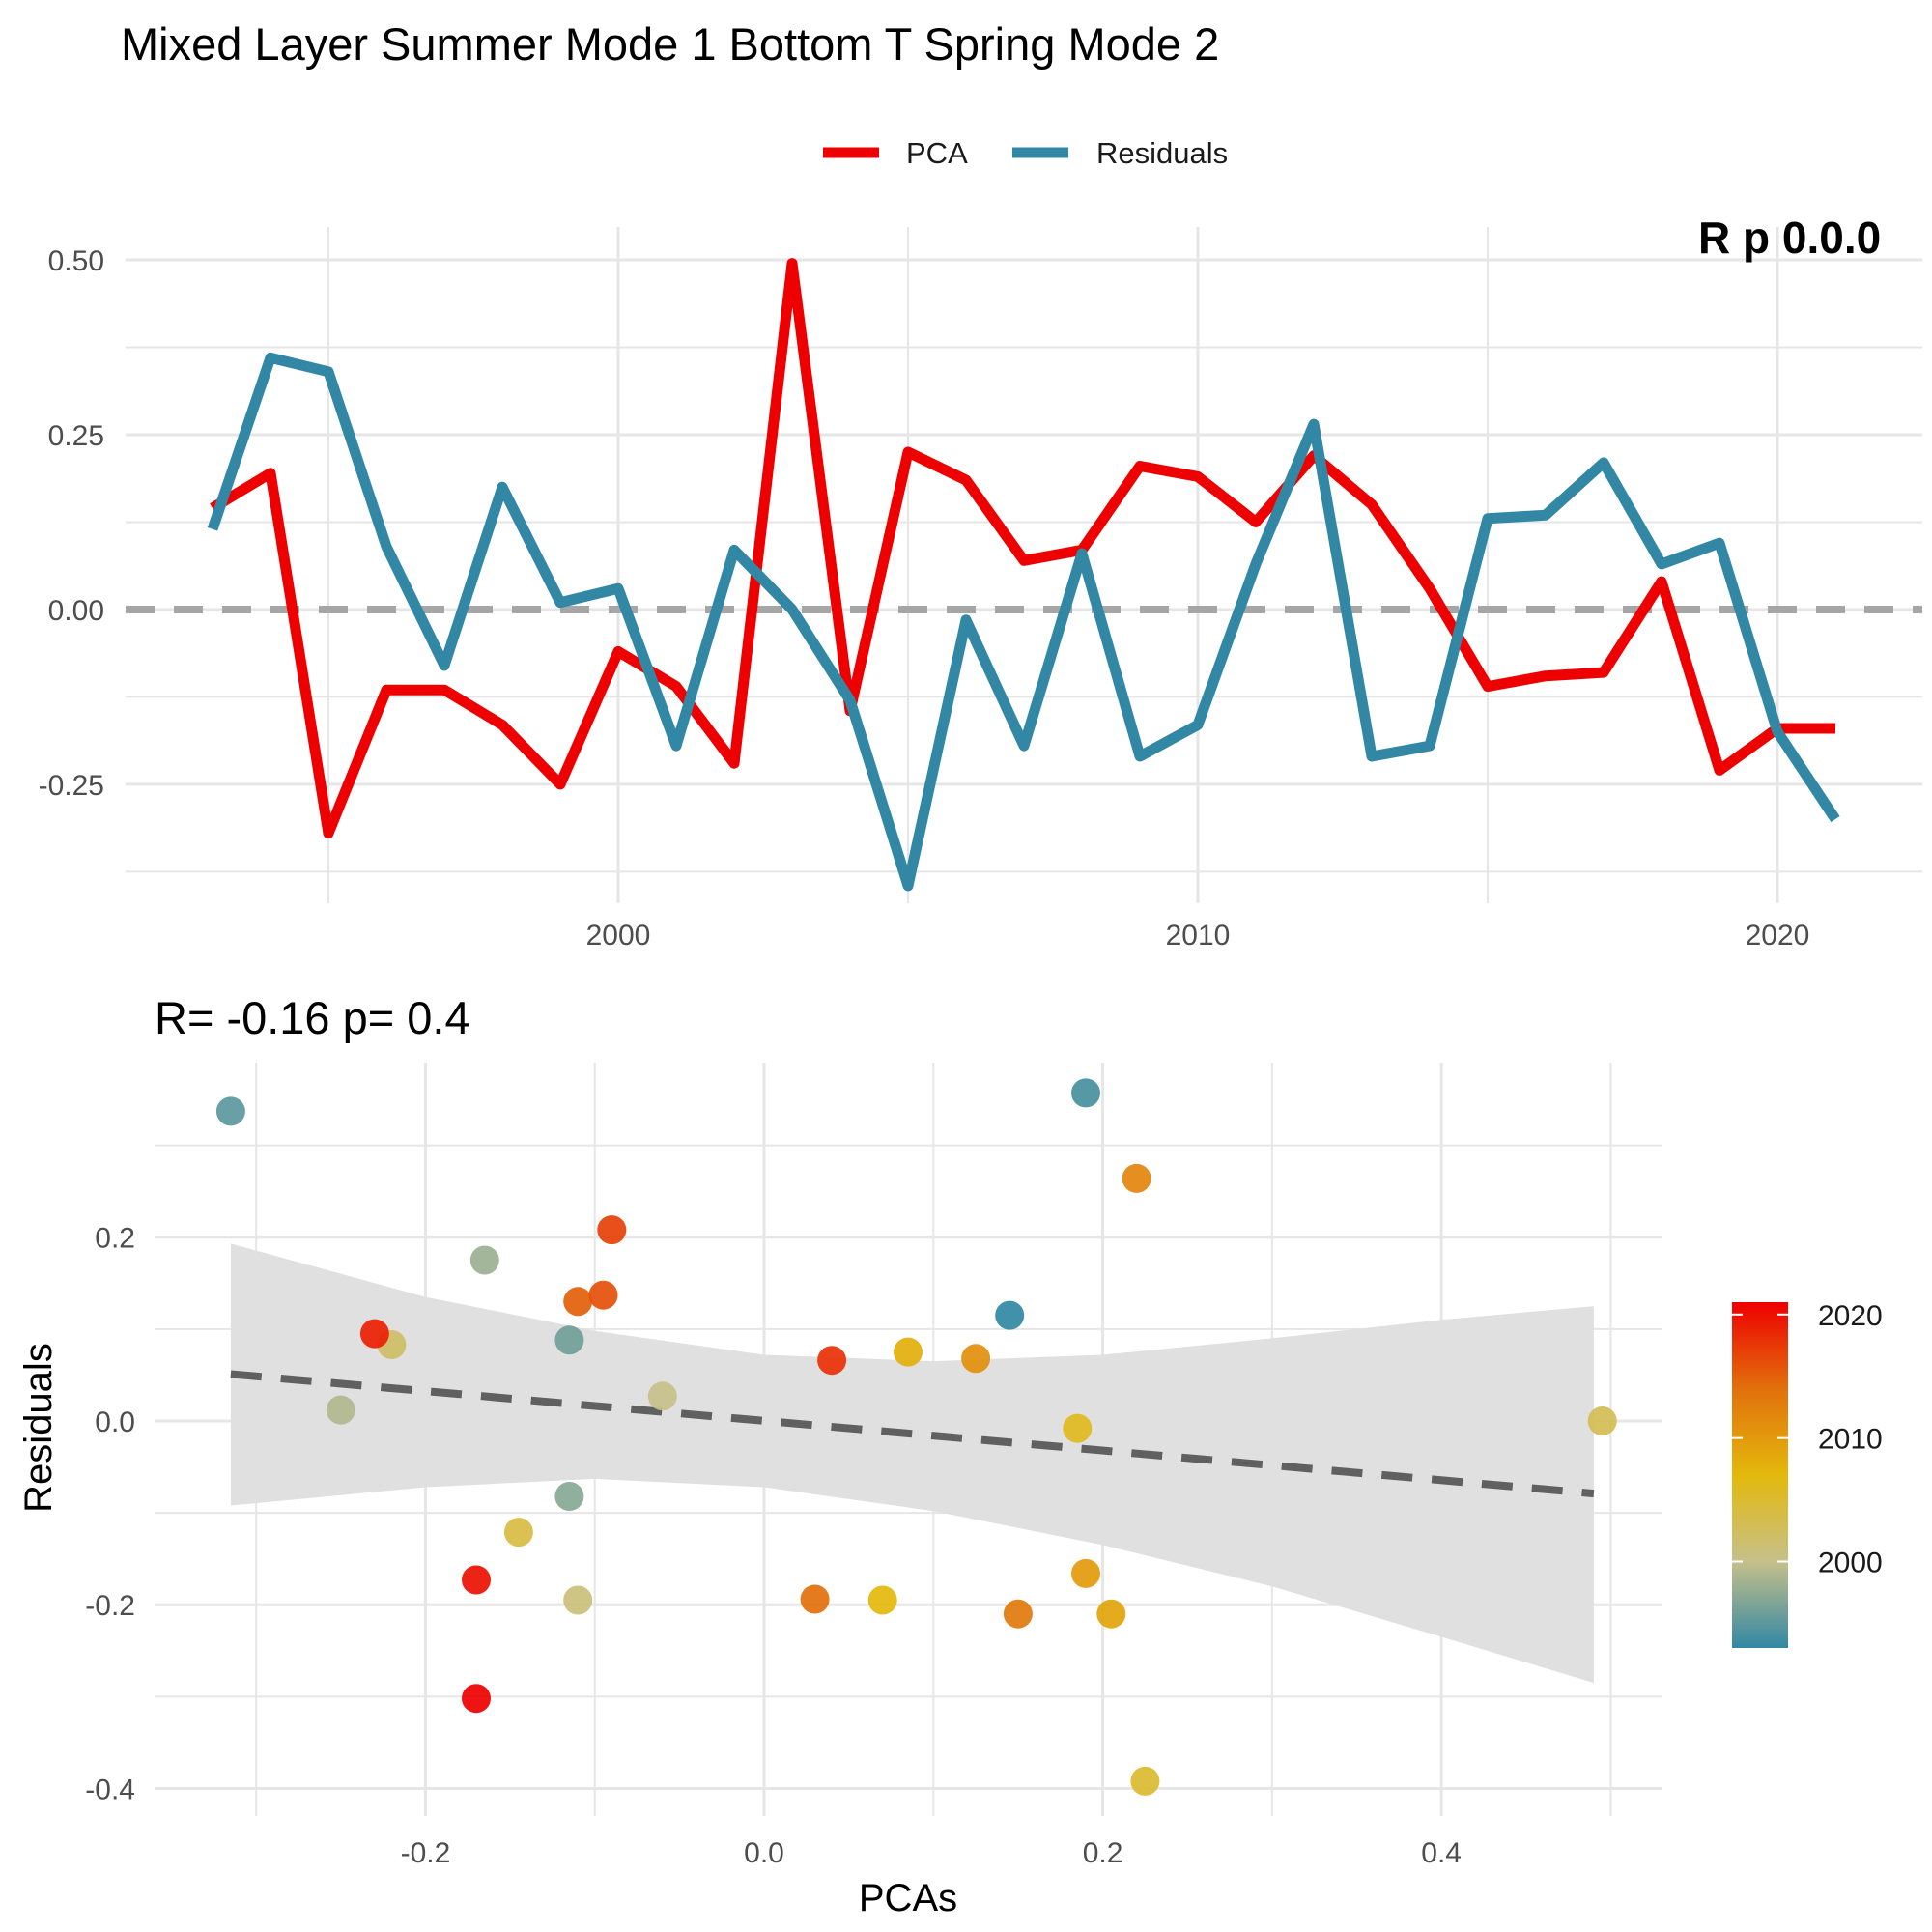  I want to click on year-colorbar: 2000 2010 2020, so click(1807, 1474).